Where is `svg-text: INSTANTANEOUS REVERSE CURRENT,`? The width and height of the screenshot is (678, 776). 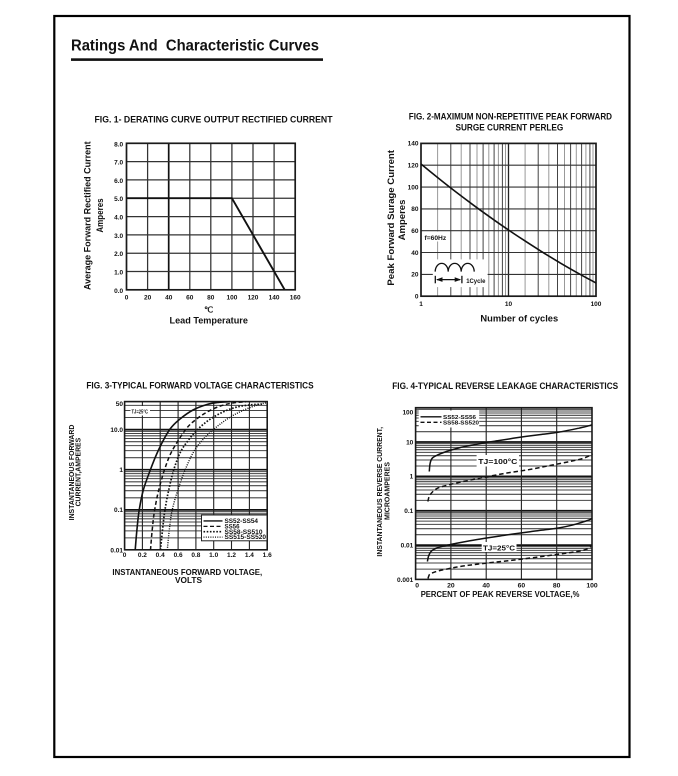 svg-text: INSTANTANEOUS REVERSE CURRENT, is located at coordinates (380, 492).